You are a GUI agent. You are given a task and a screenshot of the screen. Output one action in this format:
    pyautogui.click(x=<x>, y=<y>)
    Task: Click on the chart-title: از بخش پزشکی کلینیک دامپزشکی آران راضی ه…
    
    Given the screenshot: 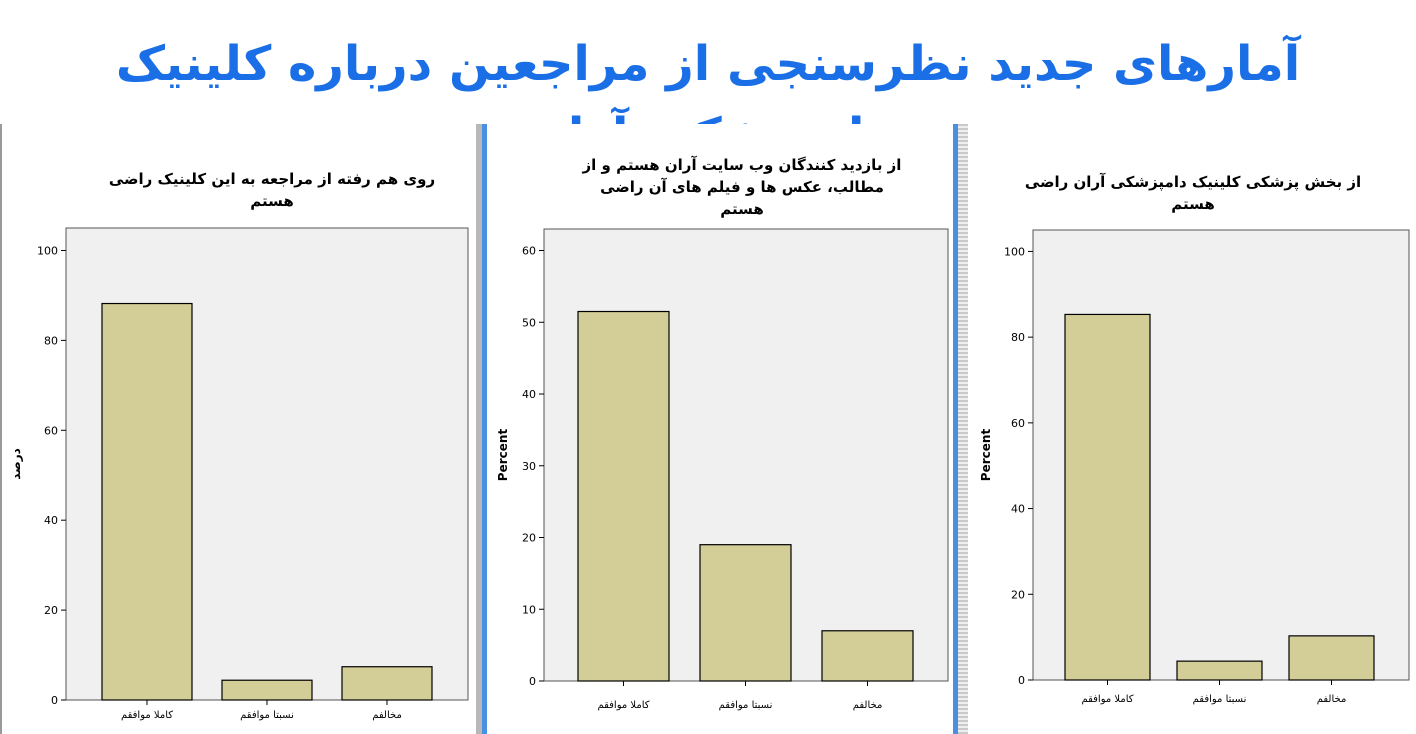 What is the action you would take?
    pyautogui.click(x=1193, y=193)
    